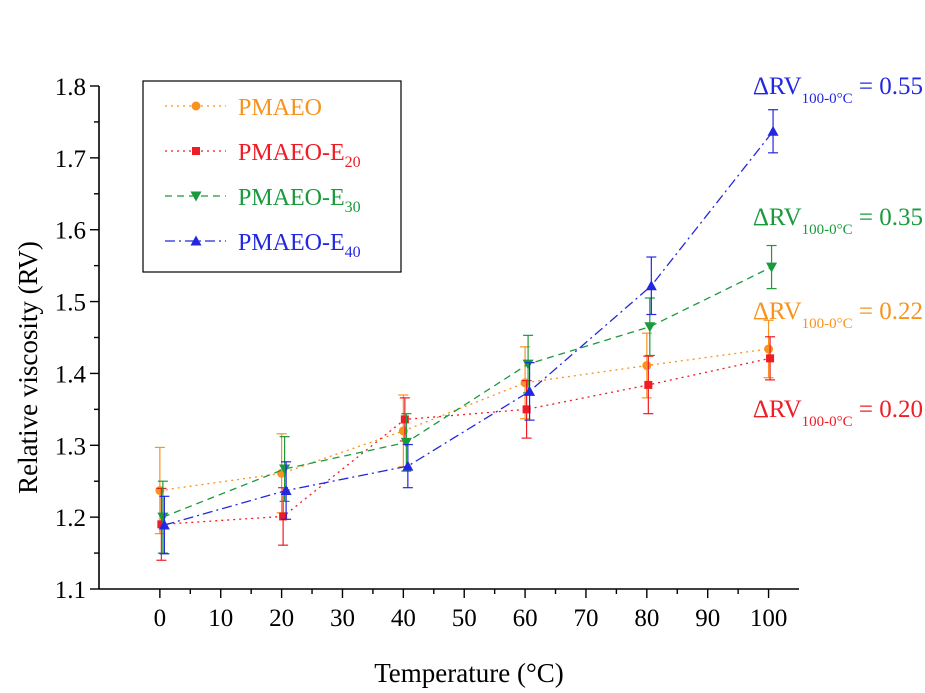 Image resolution: width=925 pixels, height=693 pixels. What do you see at coordinates (70, 518) in the screenshot?
I see `y-tick-label: 1.2` at bounding box center [70, 518].